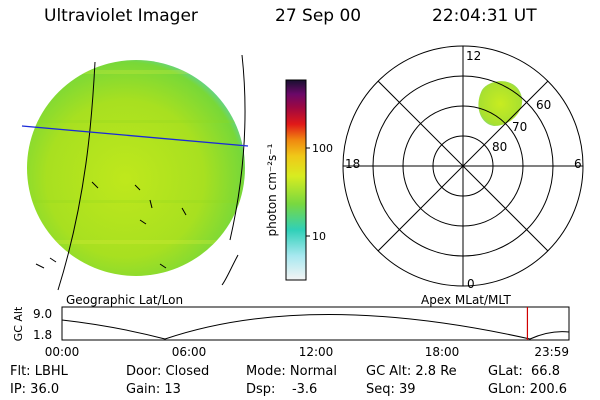 The width and height of the screenshot is (600, 400). What do you see at coordinates (499, 147) in the screenshot?
I see `mlat-label-80: 80` at bounding box center [499, 147].